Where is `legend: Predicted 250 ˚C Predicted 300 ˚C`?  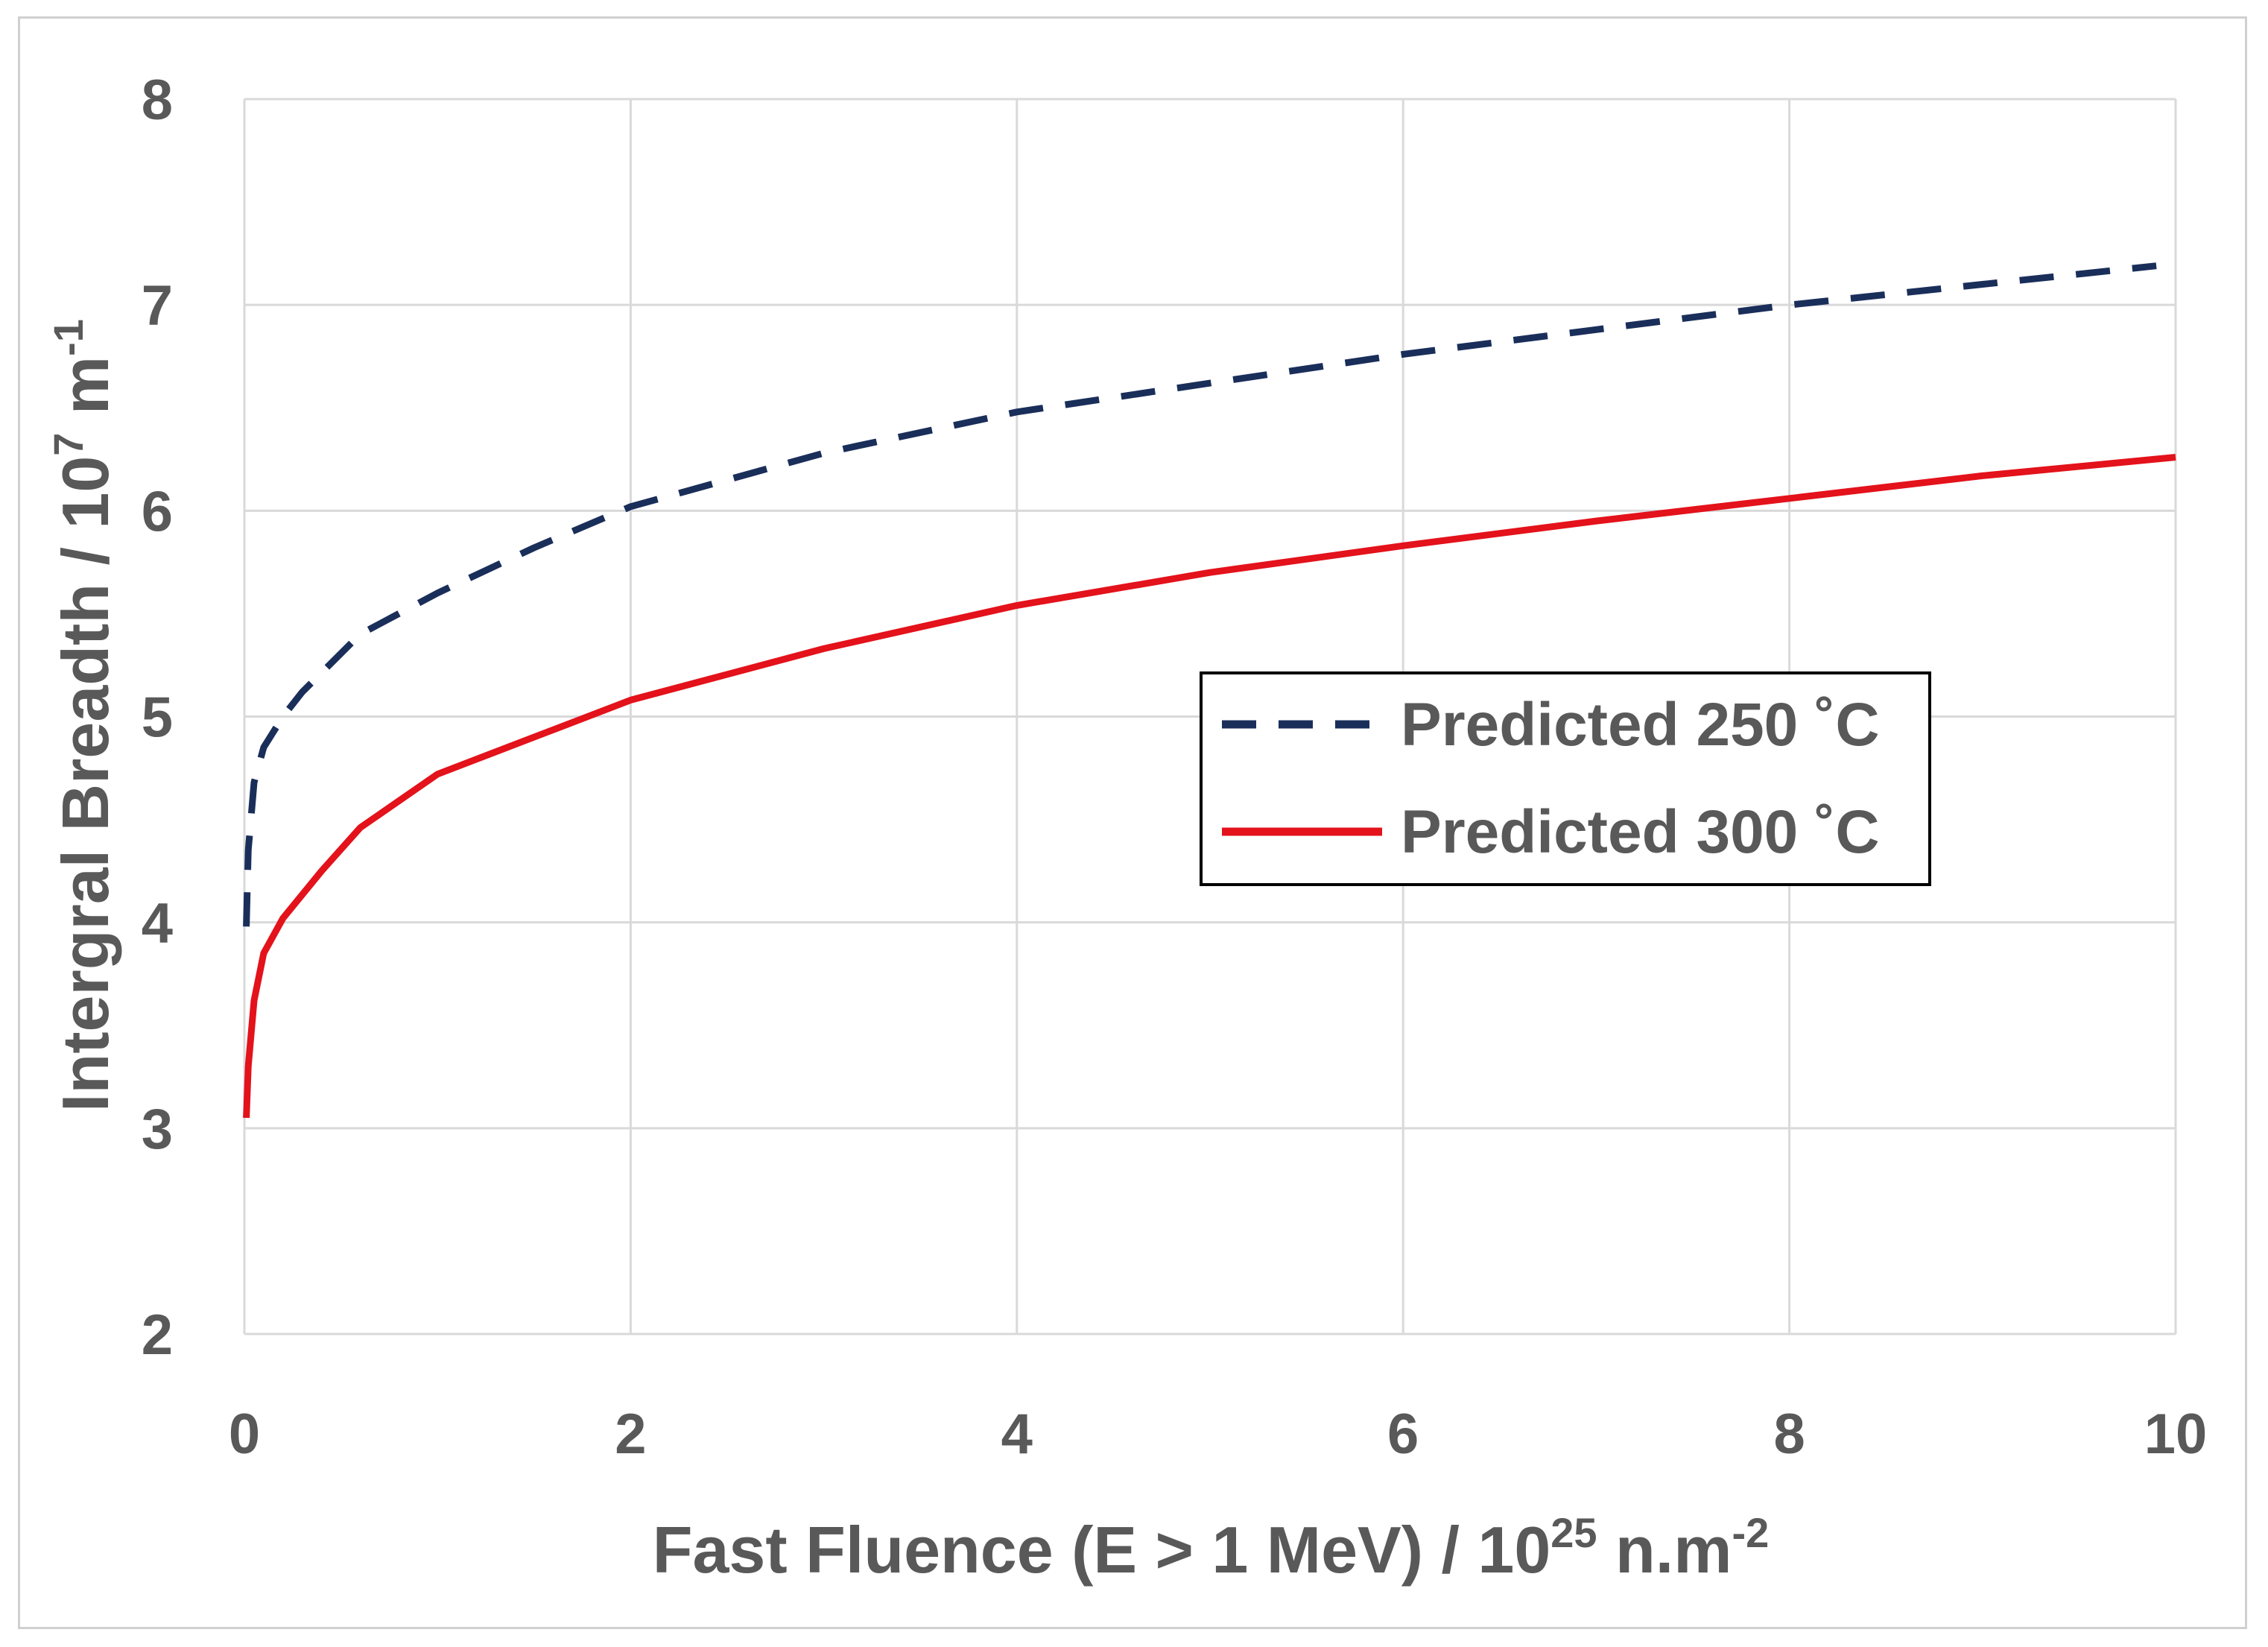
legend: Predicted 250 ˚C Predicted 300 ˚C is located at coordinates (1565, 778).